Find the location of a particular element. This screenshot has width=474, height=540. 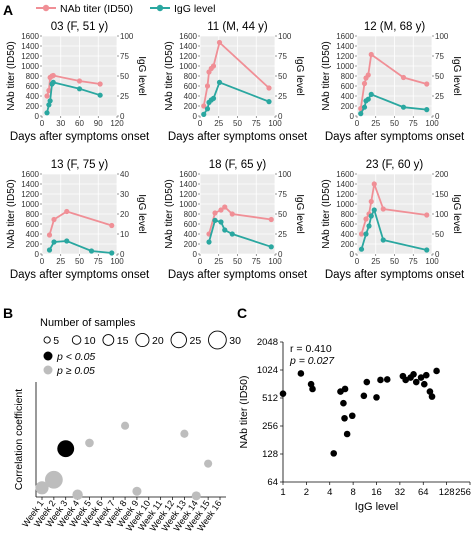

x-tick-label: 25 is located at coordinates (60, 261).